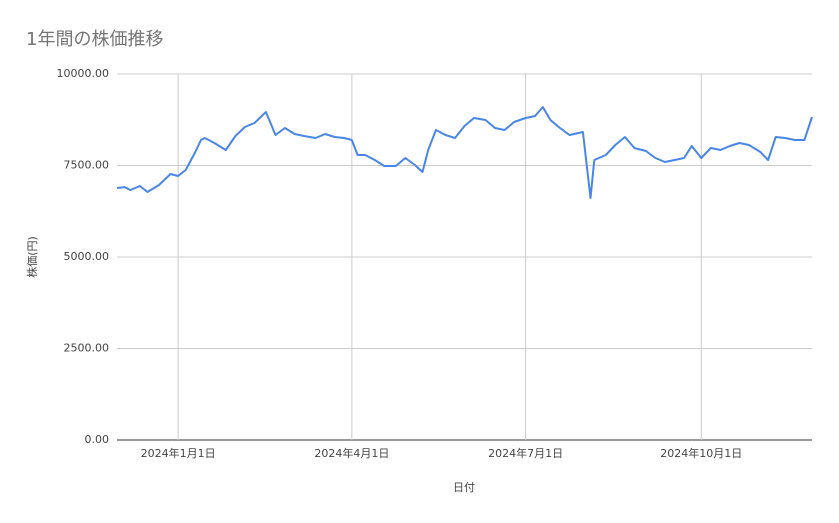 This screenshot has width=839, height=523. Describe the element at coordinates (464, 487) in the screenshot. I see `x-axis-title: 日付` at that location.